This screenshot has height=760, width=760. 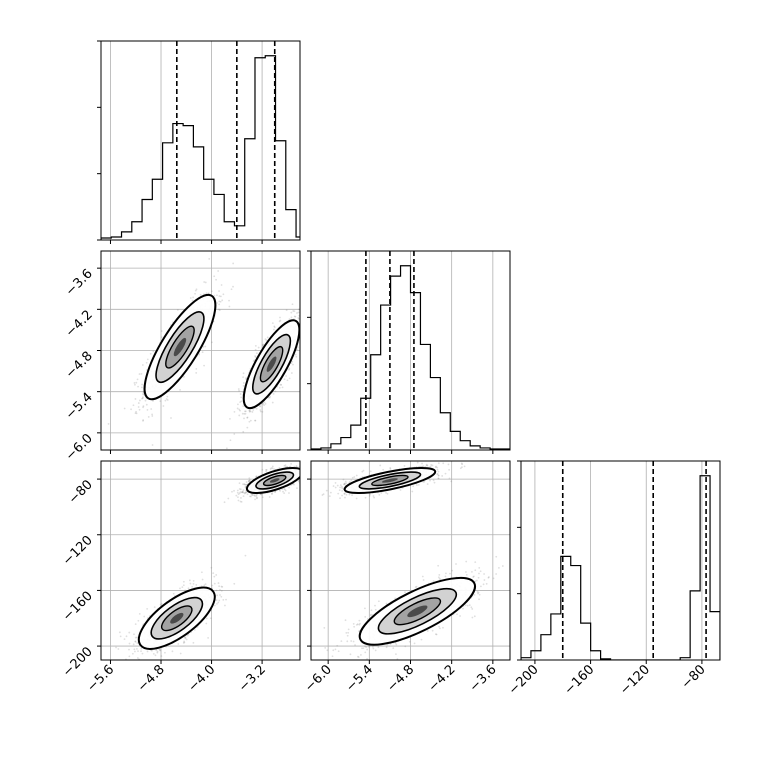 I want to click on y-tick-label-2: −80, so click(x=81, y=492).